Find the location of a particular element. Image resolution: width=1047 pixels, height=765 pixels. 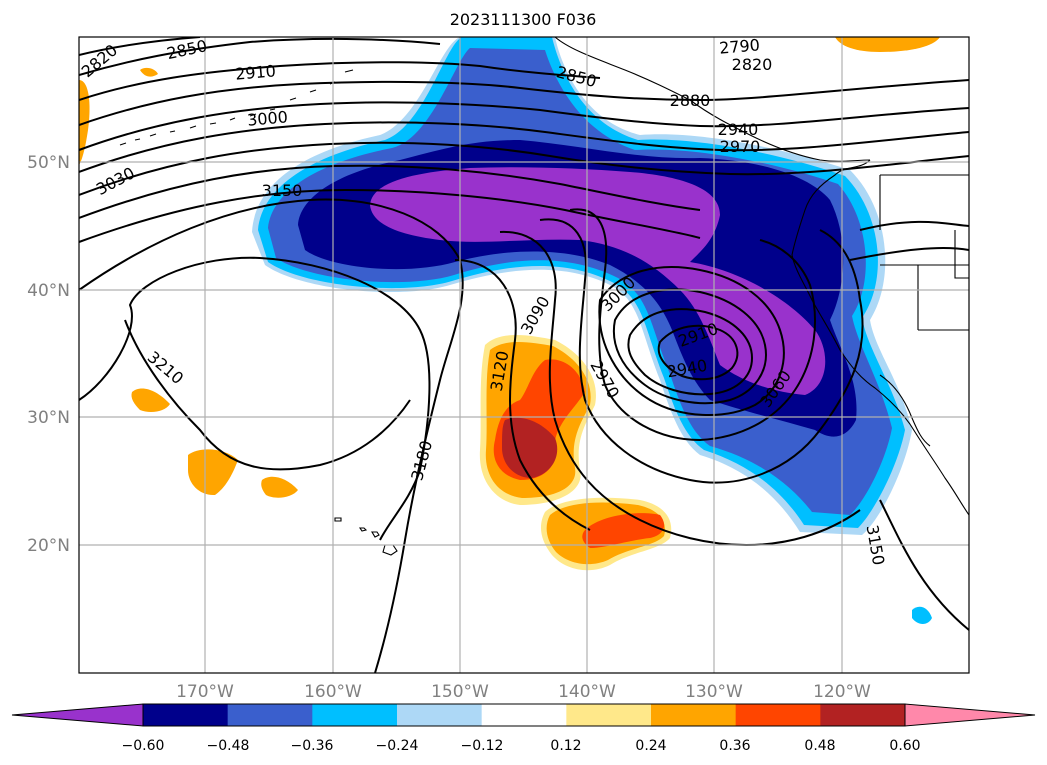

colorbar-extend-low is located at coordinates (77, 715).